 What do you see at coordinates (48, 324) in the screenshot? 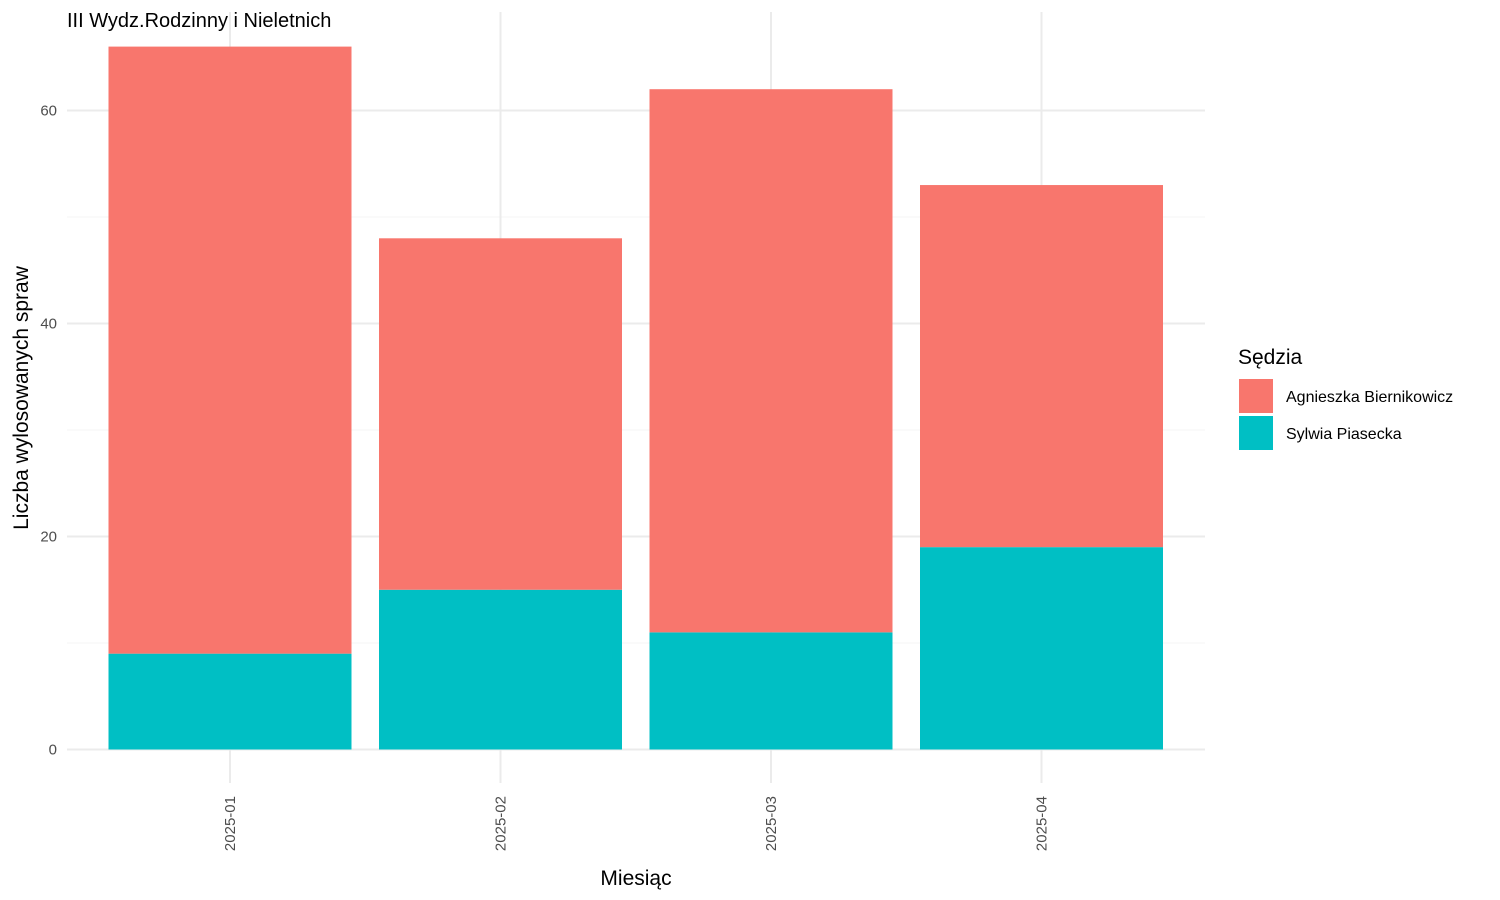
I see `y-tick-label: 40` at bounding box center [48, 324].